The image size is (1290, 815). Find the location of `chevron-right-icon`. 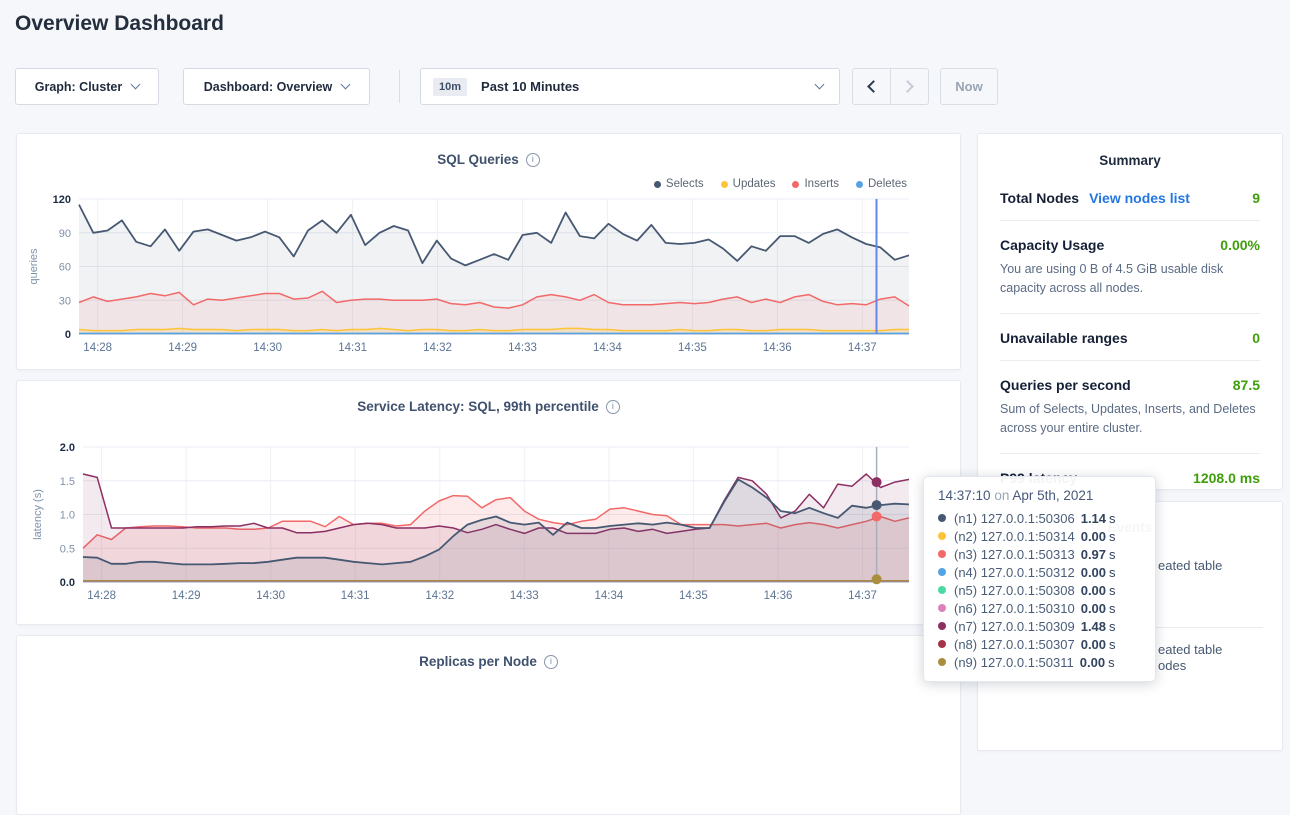

chevron-right-icon is located at coordinates (907, 86).